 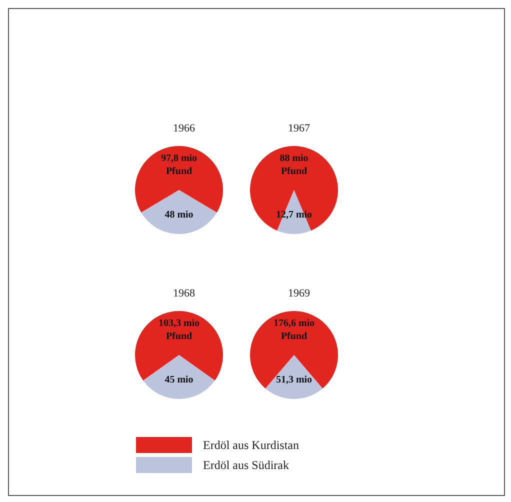 What do you see at coordinates (246, 465) in the screenshot?
I see `legend-label: Erdöl aus Südirak` at bounding box center [246, 465].